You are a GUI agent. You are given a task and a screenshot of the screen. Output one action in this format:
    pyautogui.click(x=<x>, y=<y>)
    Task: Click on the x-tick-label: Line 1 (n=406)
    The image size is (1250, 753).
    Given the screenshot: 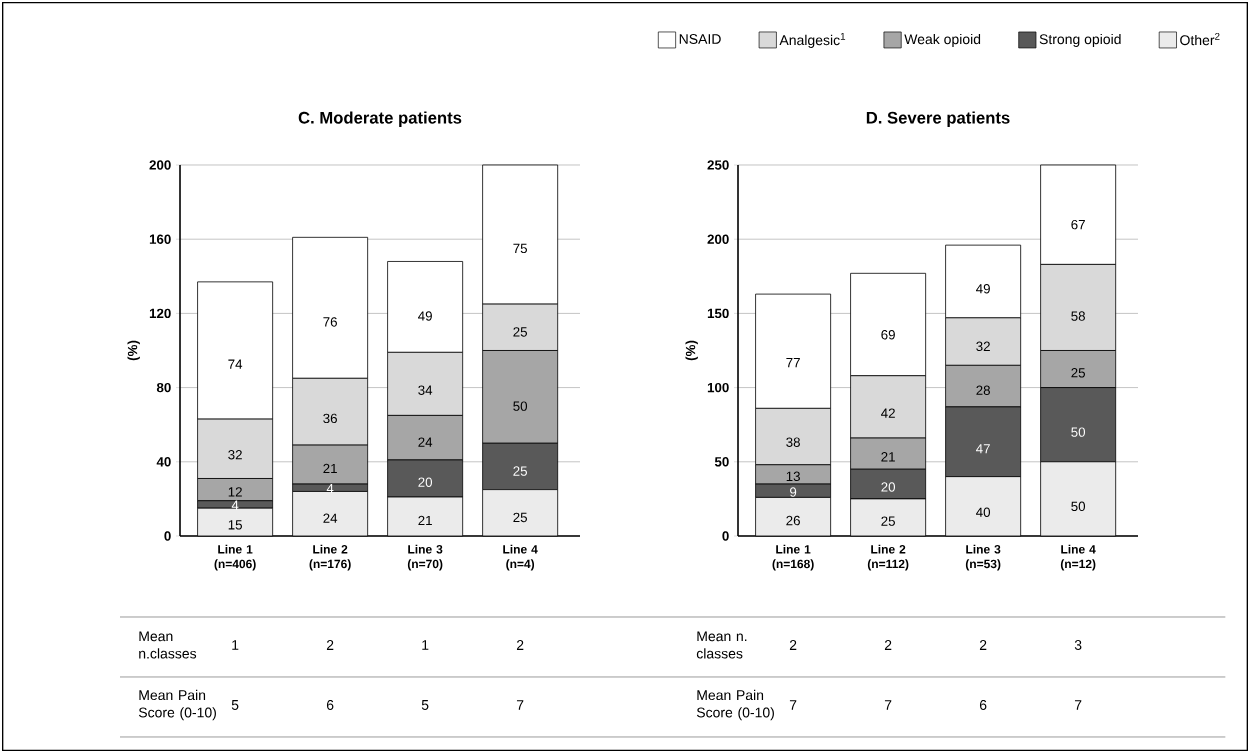 What is the action you would take?
    pyautogui.click(x=235, y=557)
    